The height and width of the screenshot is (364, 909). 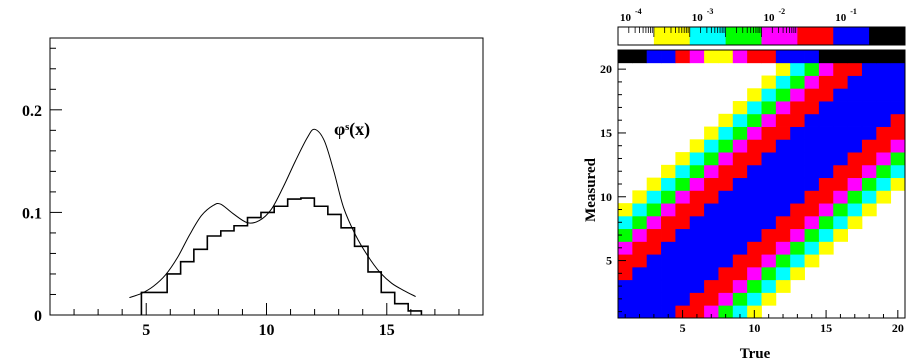 What do you see at coordinates (638, 11) in the screenshot?
I see `scale-label-exponent: -4` at bounding box center [638, 11].